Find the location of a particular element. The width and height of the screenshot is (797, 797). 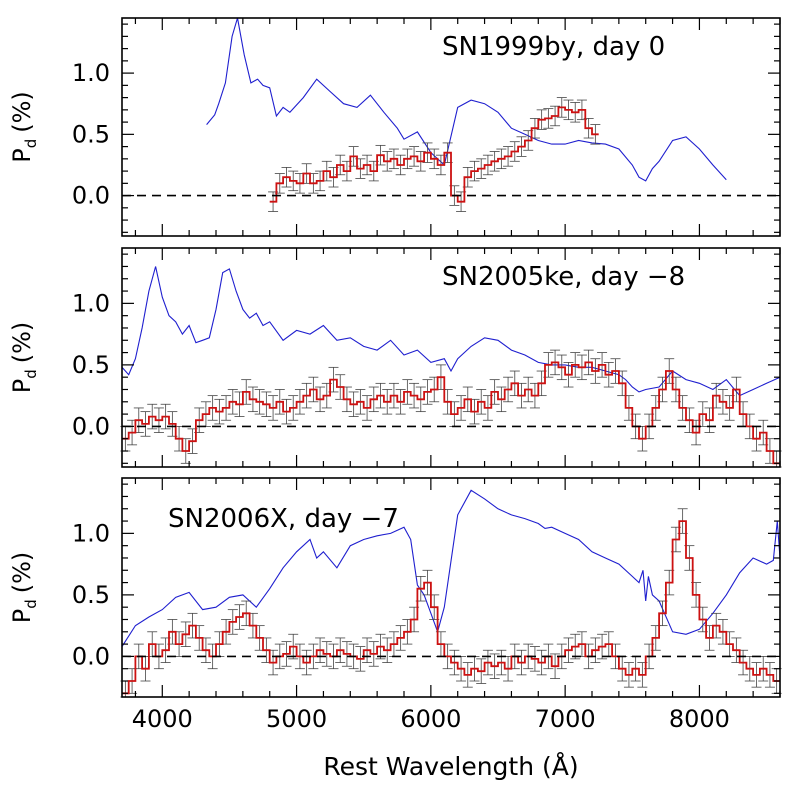

x-tick-label: 7000 is located at coordinates (565, 719).